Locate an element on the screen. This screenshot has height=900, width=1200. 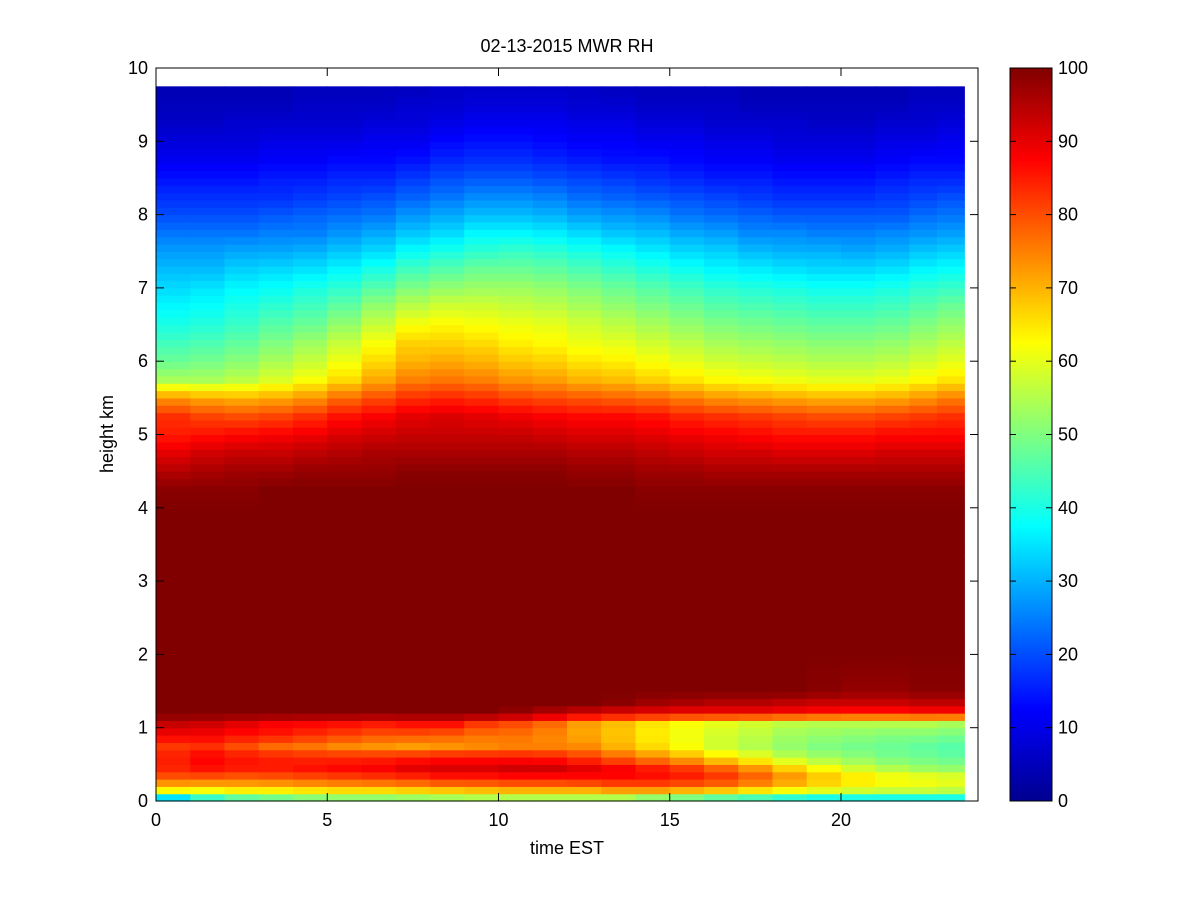
colorbar-tick-label: 100 is located at coordinates (1073, 68).